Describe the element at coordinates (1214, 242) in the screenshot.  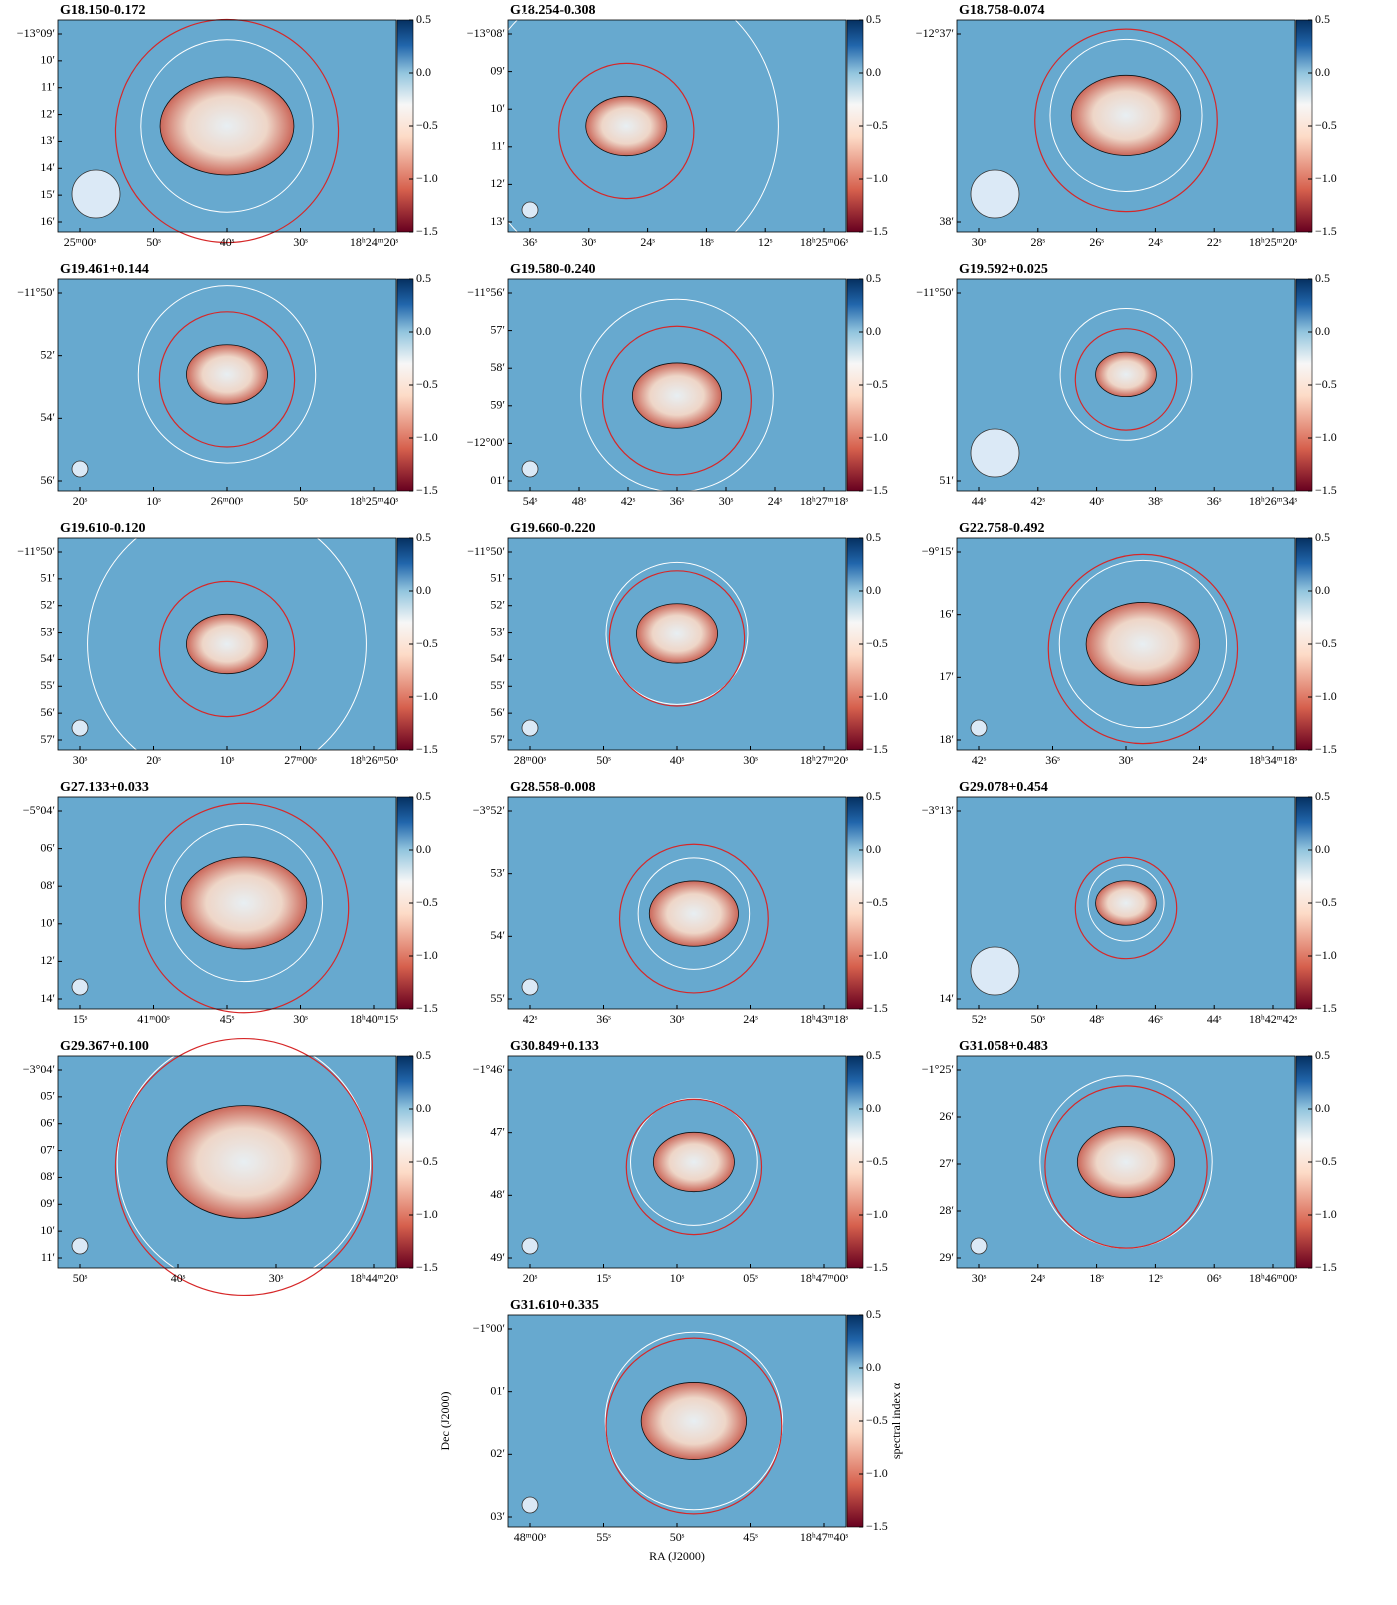
I see `ra-tick-label: 22ˢ` at that location.